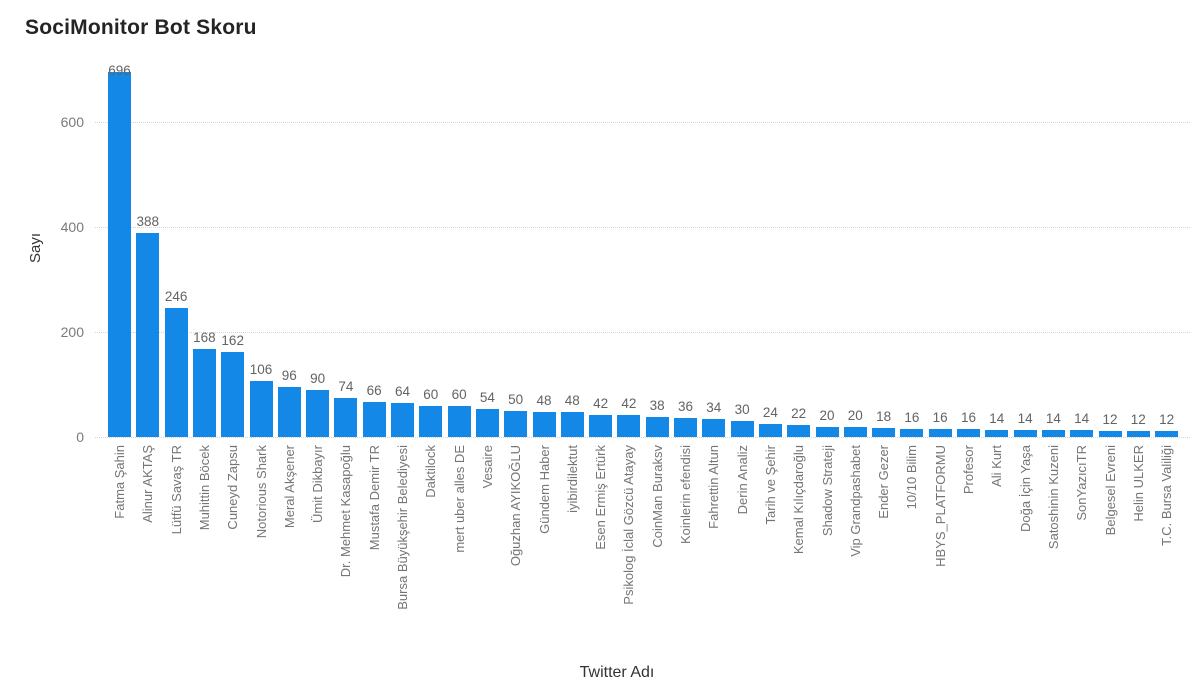 The image size is (1200, 699). Describe the element at coordinates (997, 466) in the screenshot. I see `x-category-label: Ali Kurt` at that location.